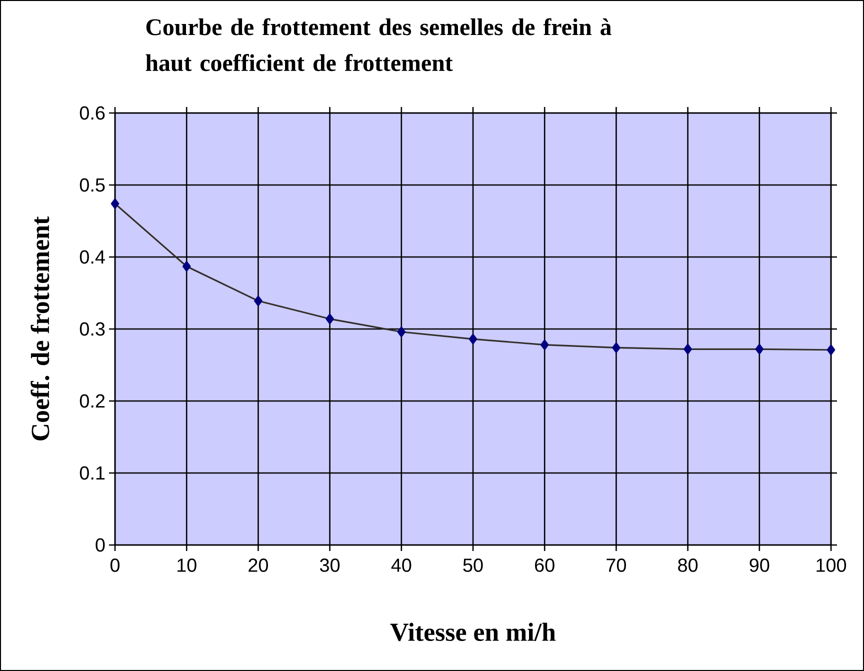 The width and height of the screenshot is (864, 671). I want to click on y-tick-label: 0.1, so click(92, 473).